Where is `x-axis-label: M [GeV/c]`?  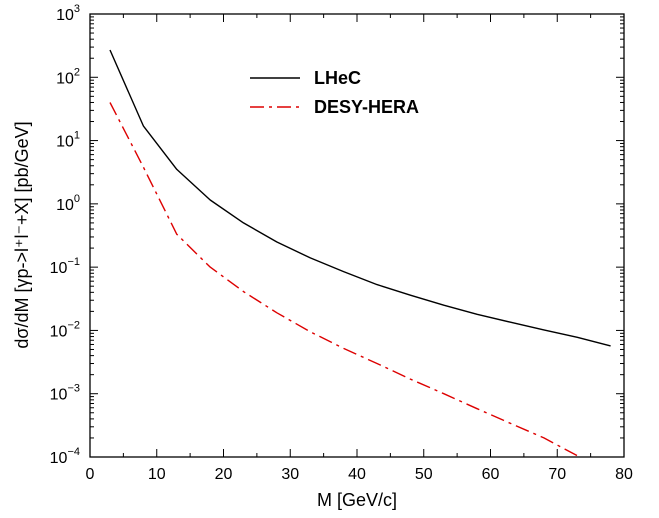
x-axis-label: M [GeV/c] is located at coordinates (357, 500).